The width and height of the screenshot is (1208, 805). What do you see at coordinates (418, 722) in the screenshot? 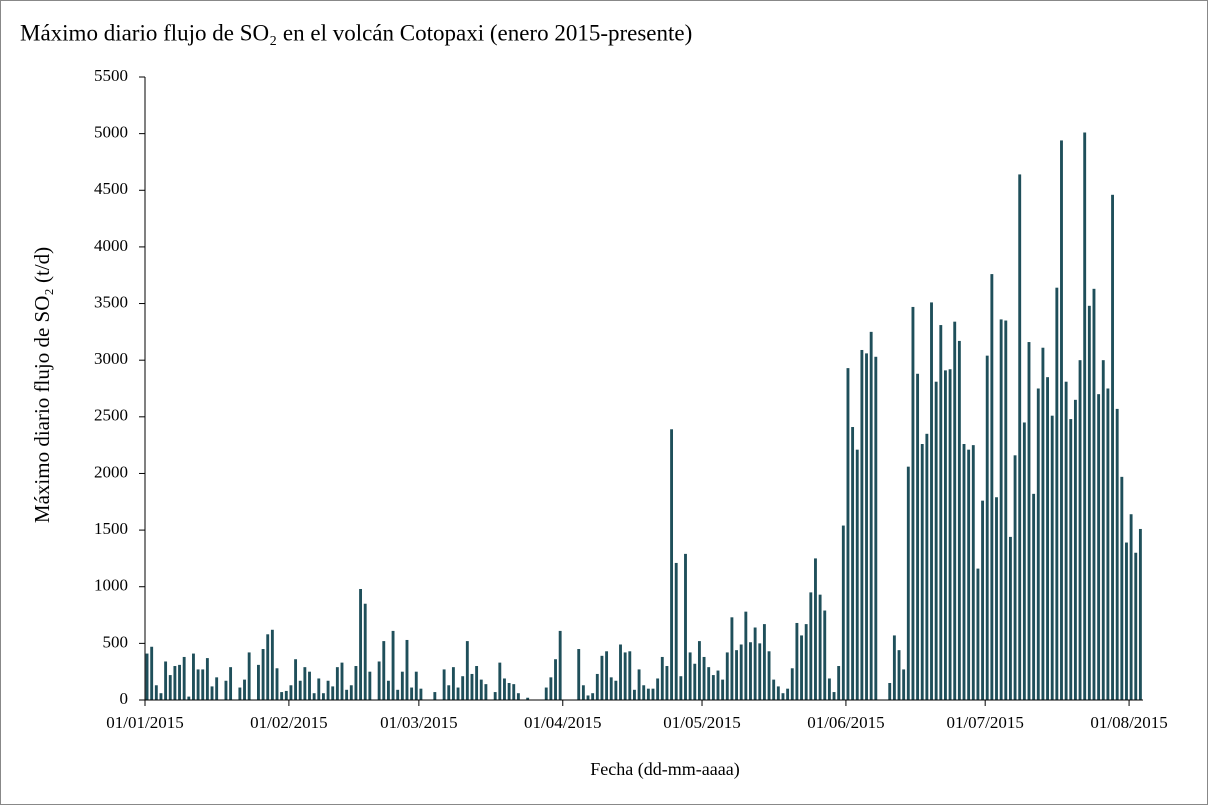
I see `x-tick-label: 01/03/2015` at bounding box center [418, 722].